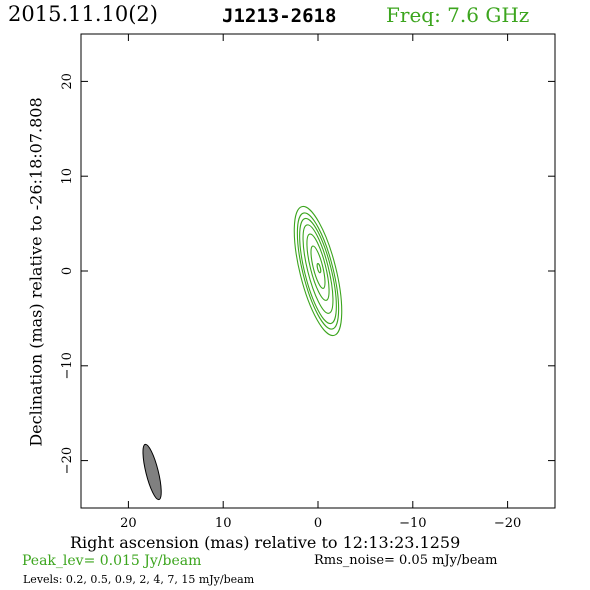 The height and width of the screenshot is (590, 590). Describe the element at coordinates (67, 176) in the screenshot. I see `y-tick-label: 10` at that location.